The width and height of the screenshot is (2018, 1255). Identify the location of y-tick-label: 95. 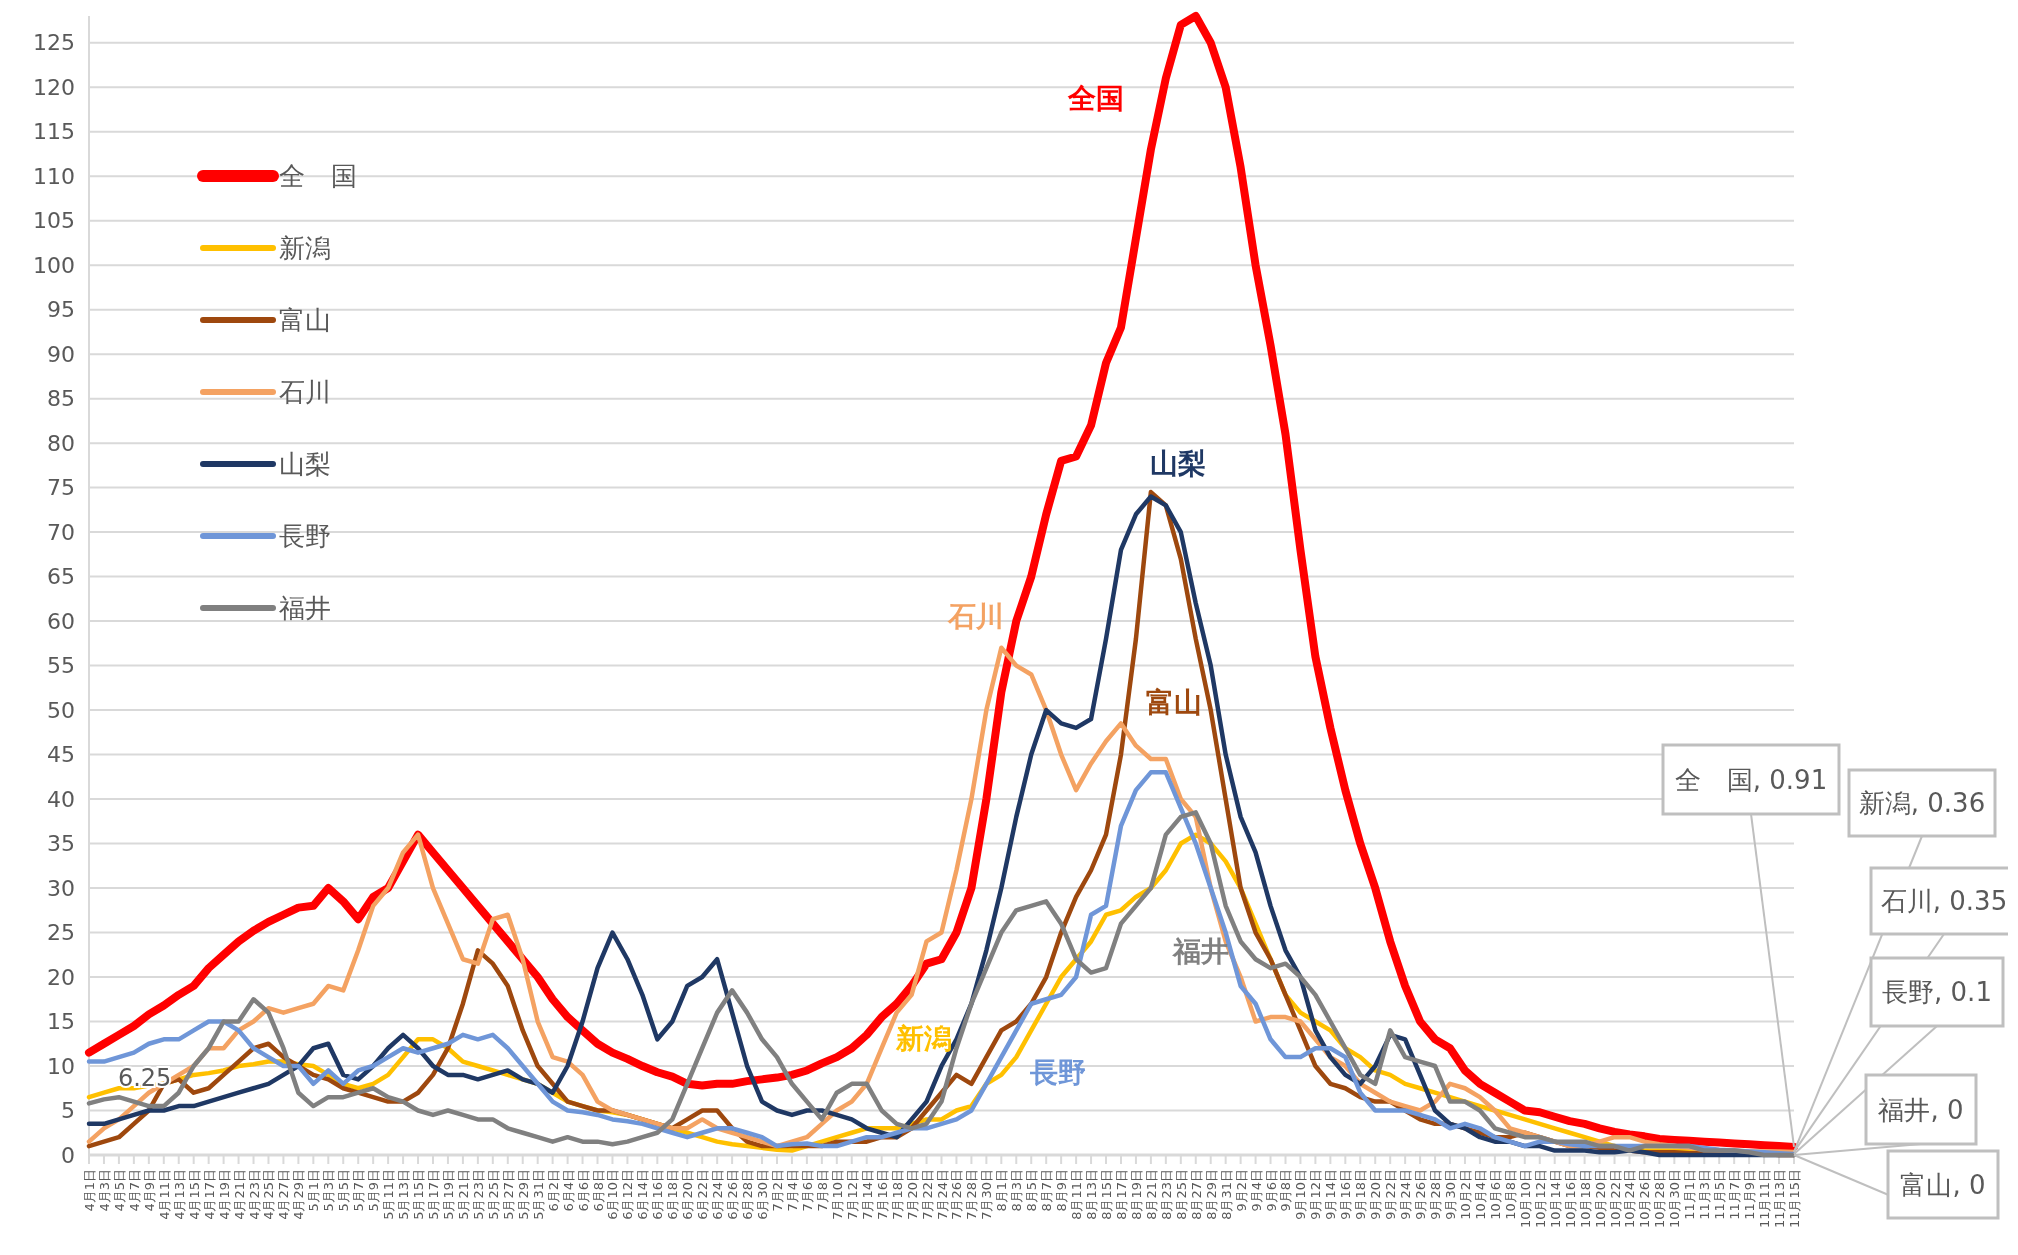
(61, 310).